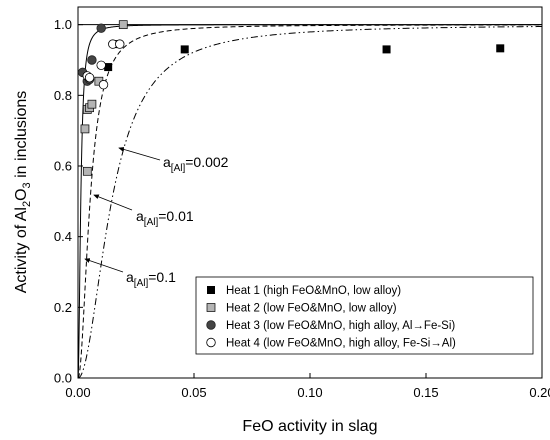 The width and height of the screenshot is (550, 440). I want to click on legend-box, so click(364, 315).